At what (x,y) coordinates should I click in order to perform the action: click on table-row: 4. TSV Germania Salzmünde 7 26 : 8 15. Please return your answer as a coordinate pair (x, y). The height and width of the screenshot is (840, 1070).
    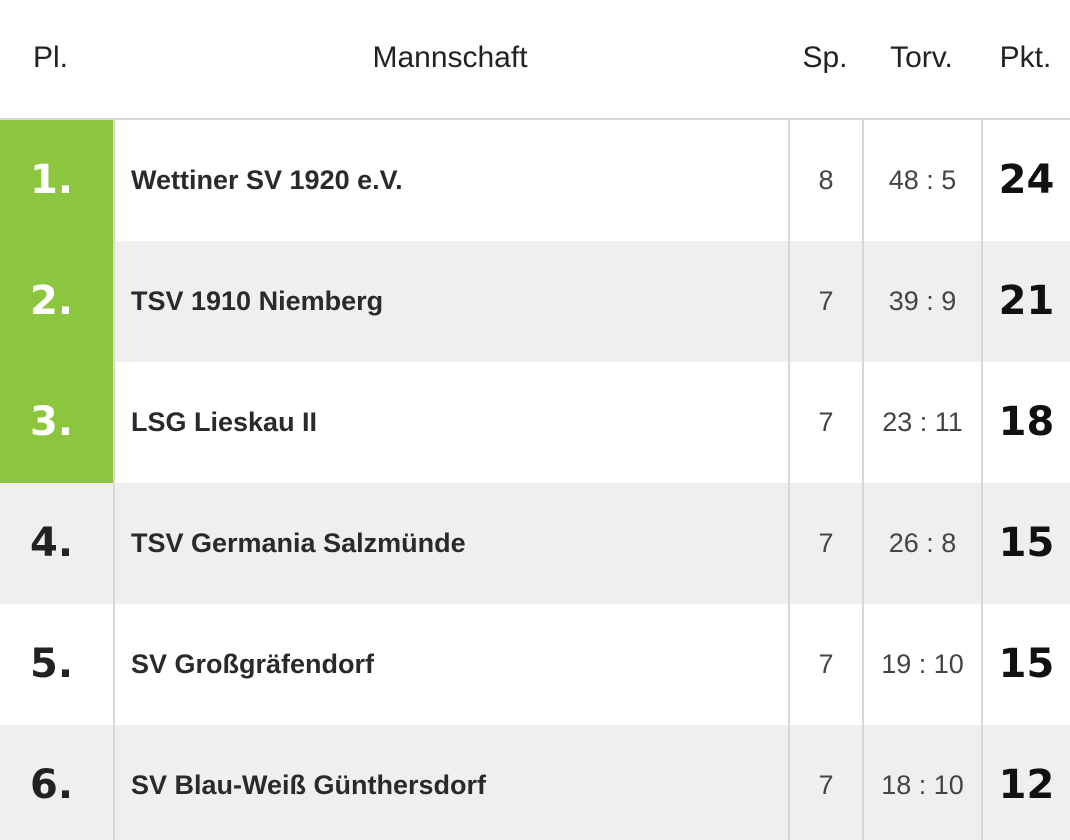
    Looking at the image, I should click on (535, 543).